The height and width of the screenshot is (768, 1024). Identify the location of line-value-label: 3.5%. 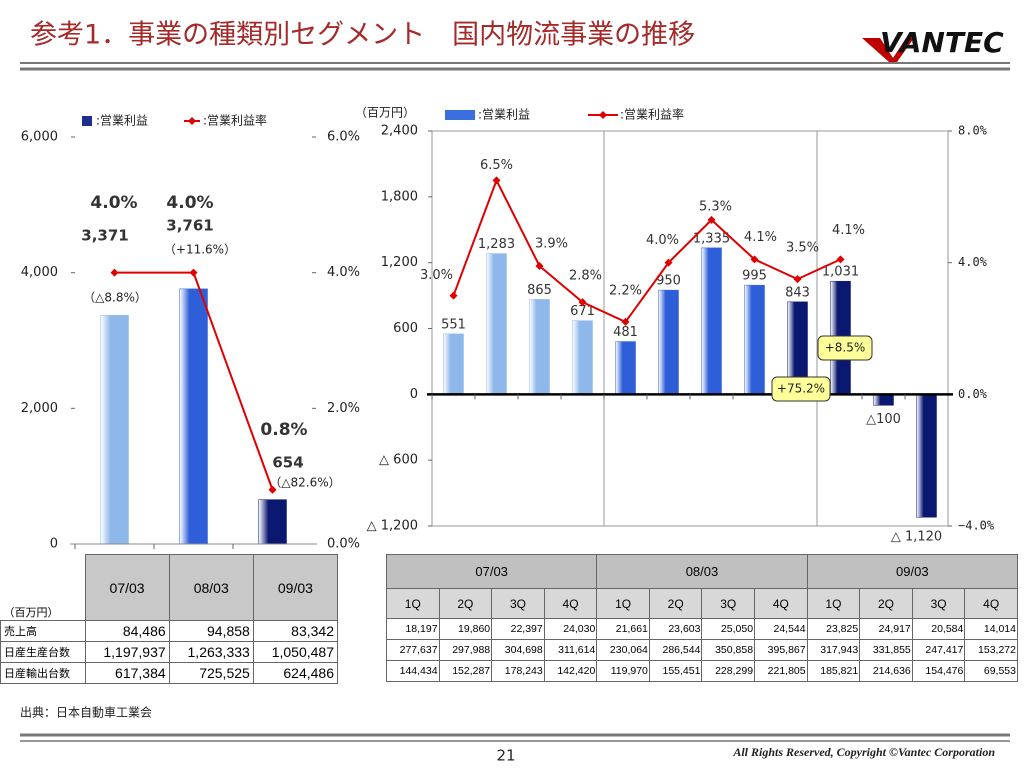
(802, 248).